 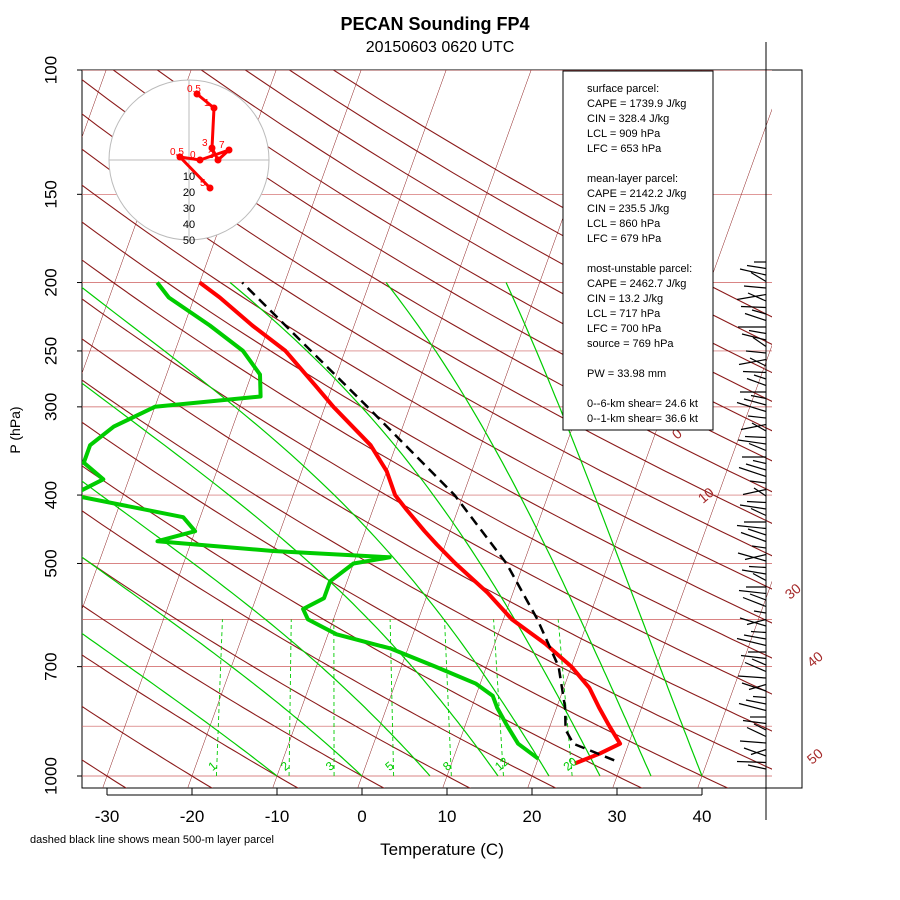 I want to click on stats-line: LFC = 700 hPa, so click(x=624, y=329).